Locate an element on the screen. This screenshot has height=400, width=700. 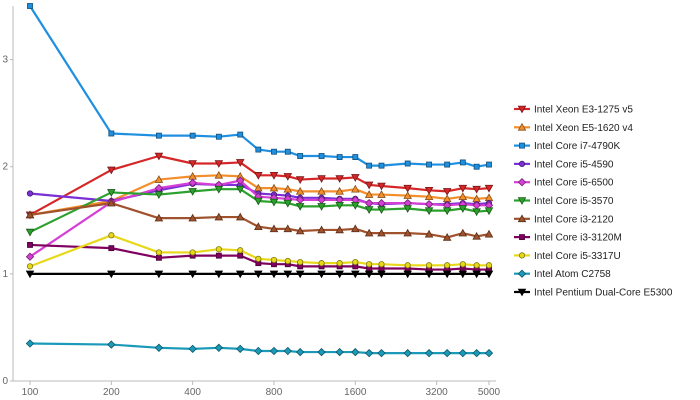
legend-item: Intel Pentium Dual-Core E5300 is located at coordinates (593, 293).